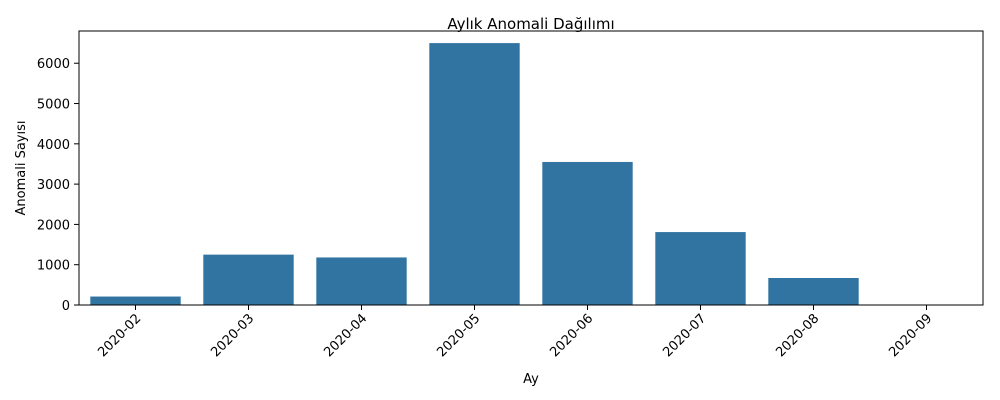 The image size is (1000, 400). Describe the element at coordinates (530, 24) in the screenshot. I see `chart-title: Aylık Anomali Dağılımı` at that location.